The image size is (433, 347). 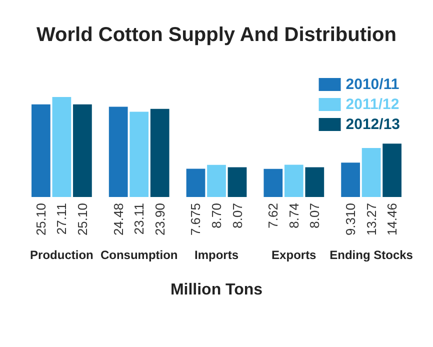 I want to click on x-tick-label: Exports, so click(x=294, y=255).